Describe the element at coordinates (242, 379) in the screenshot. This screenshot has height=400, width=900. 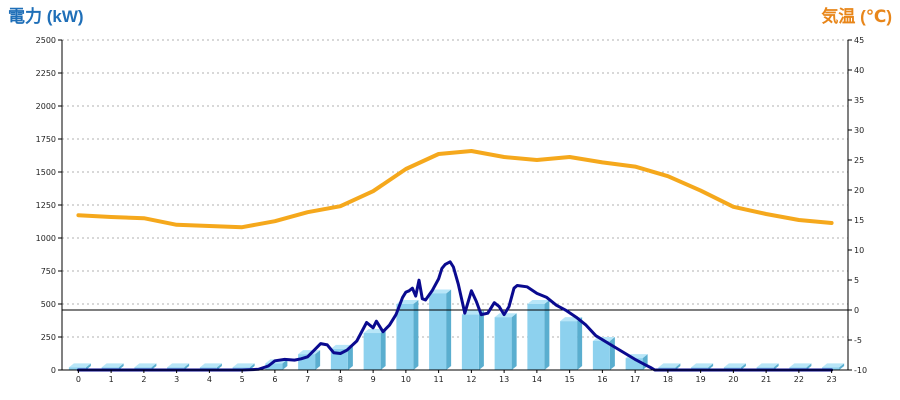
I see `x-tick-label-5: 5` at that location.